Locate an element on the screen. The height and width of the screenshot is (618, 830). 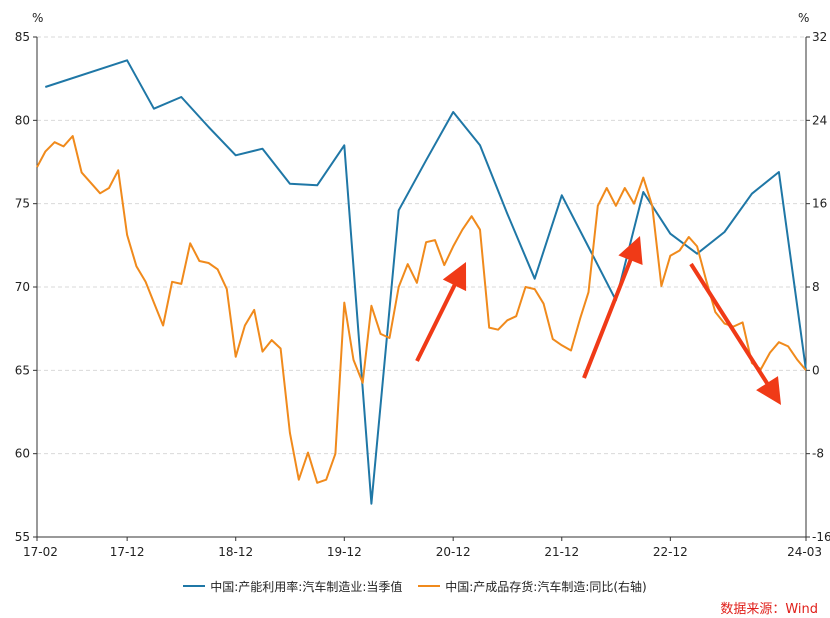
x-tick-label: 17-12 is located at coordinates (127, 552).